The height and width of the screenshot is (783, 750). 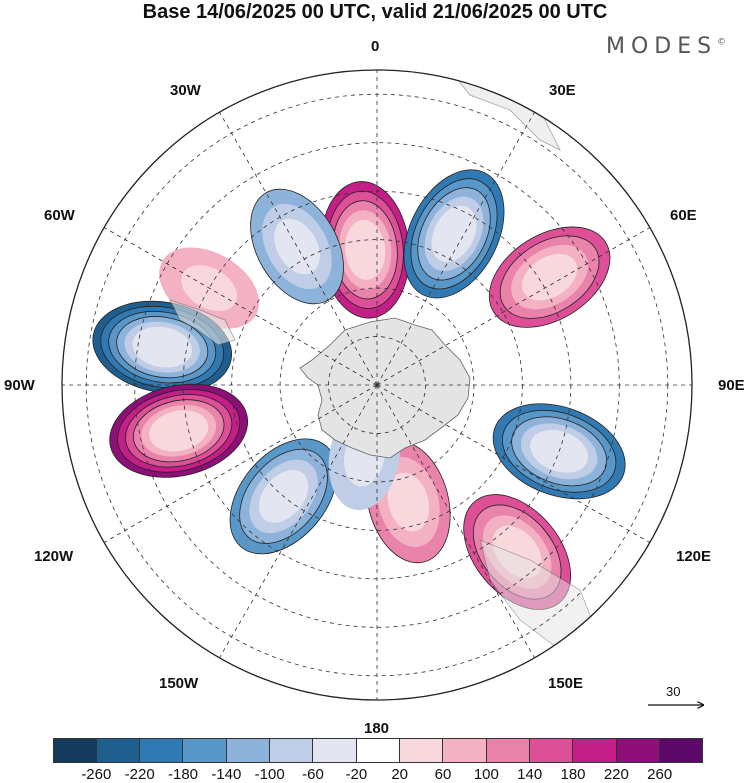 What do you see at coordinates (179, 683) in the screenshot?
I see `lon-label-150w: 150W` at bounding box center [179, 683].